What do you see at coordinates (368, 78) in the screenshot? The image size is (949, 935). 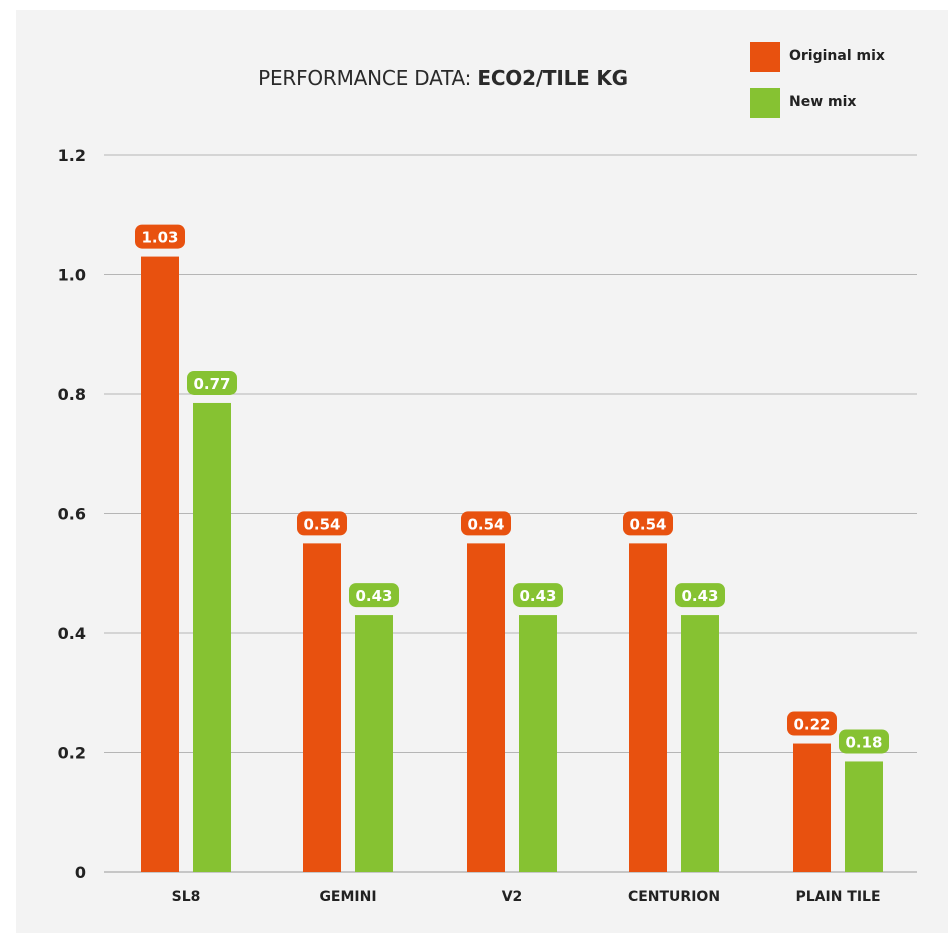 I see `chart-title-prefix: PERFORMANCE DATA:` at bounding box center [368, 78].